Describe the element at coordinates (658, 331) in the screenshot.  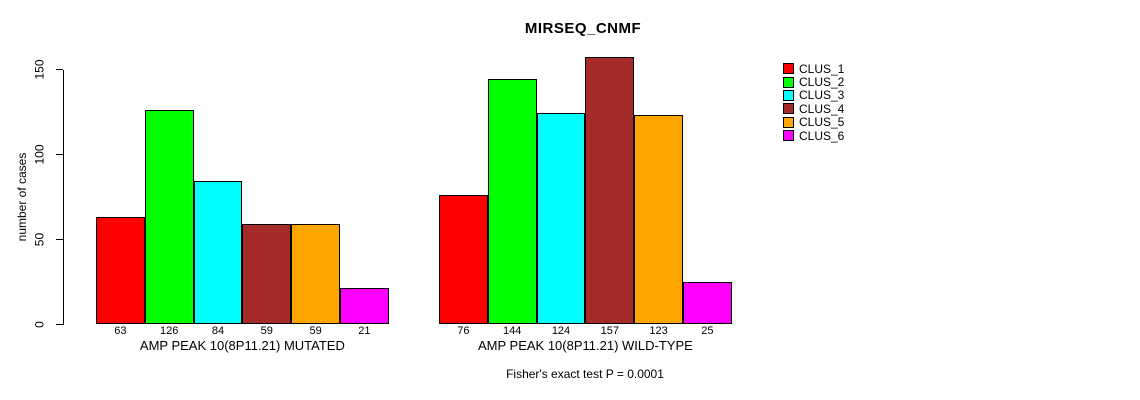
I see `bar-value-label: 123` at that location.